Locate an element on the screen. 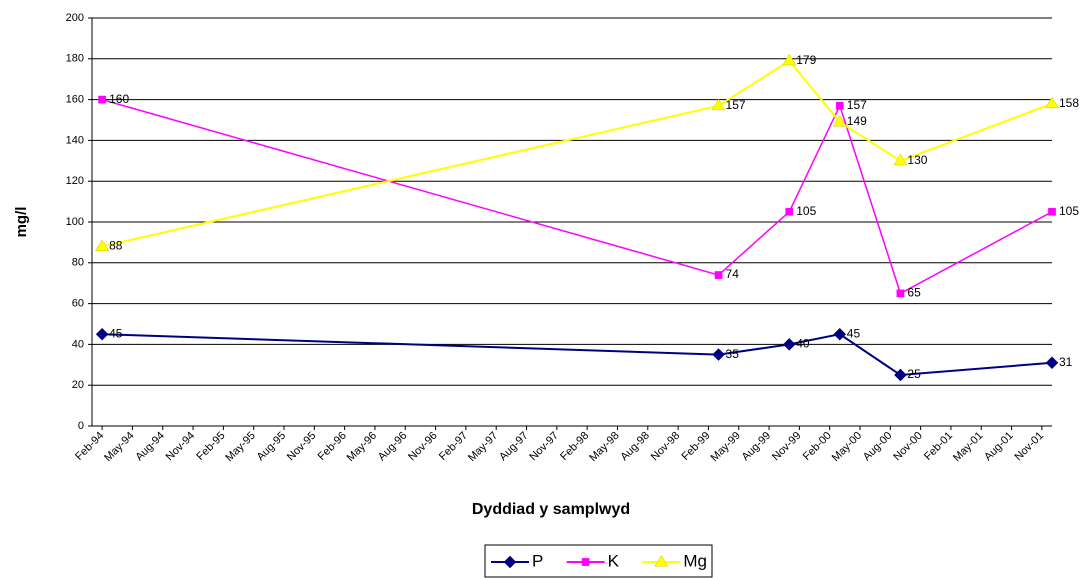 The width and height of the screenshot is (1085, 578). x-tick-label: Nov-95 is located at coordinates (302, 447).